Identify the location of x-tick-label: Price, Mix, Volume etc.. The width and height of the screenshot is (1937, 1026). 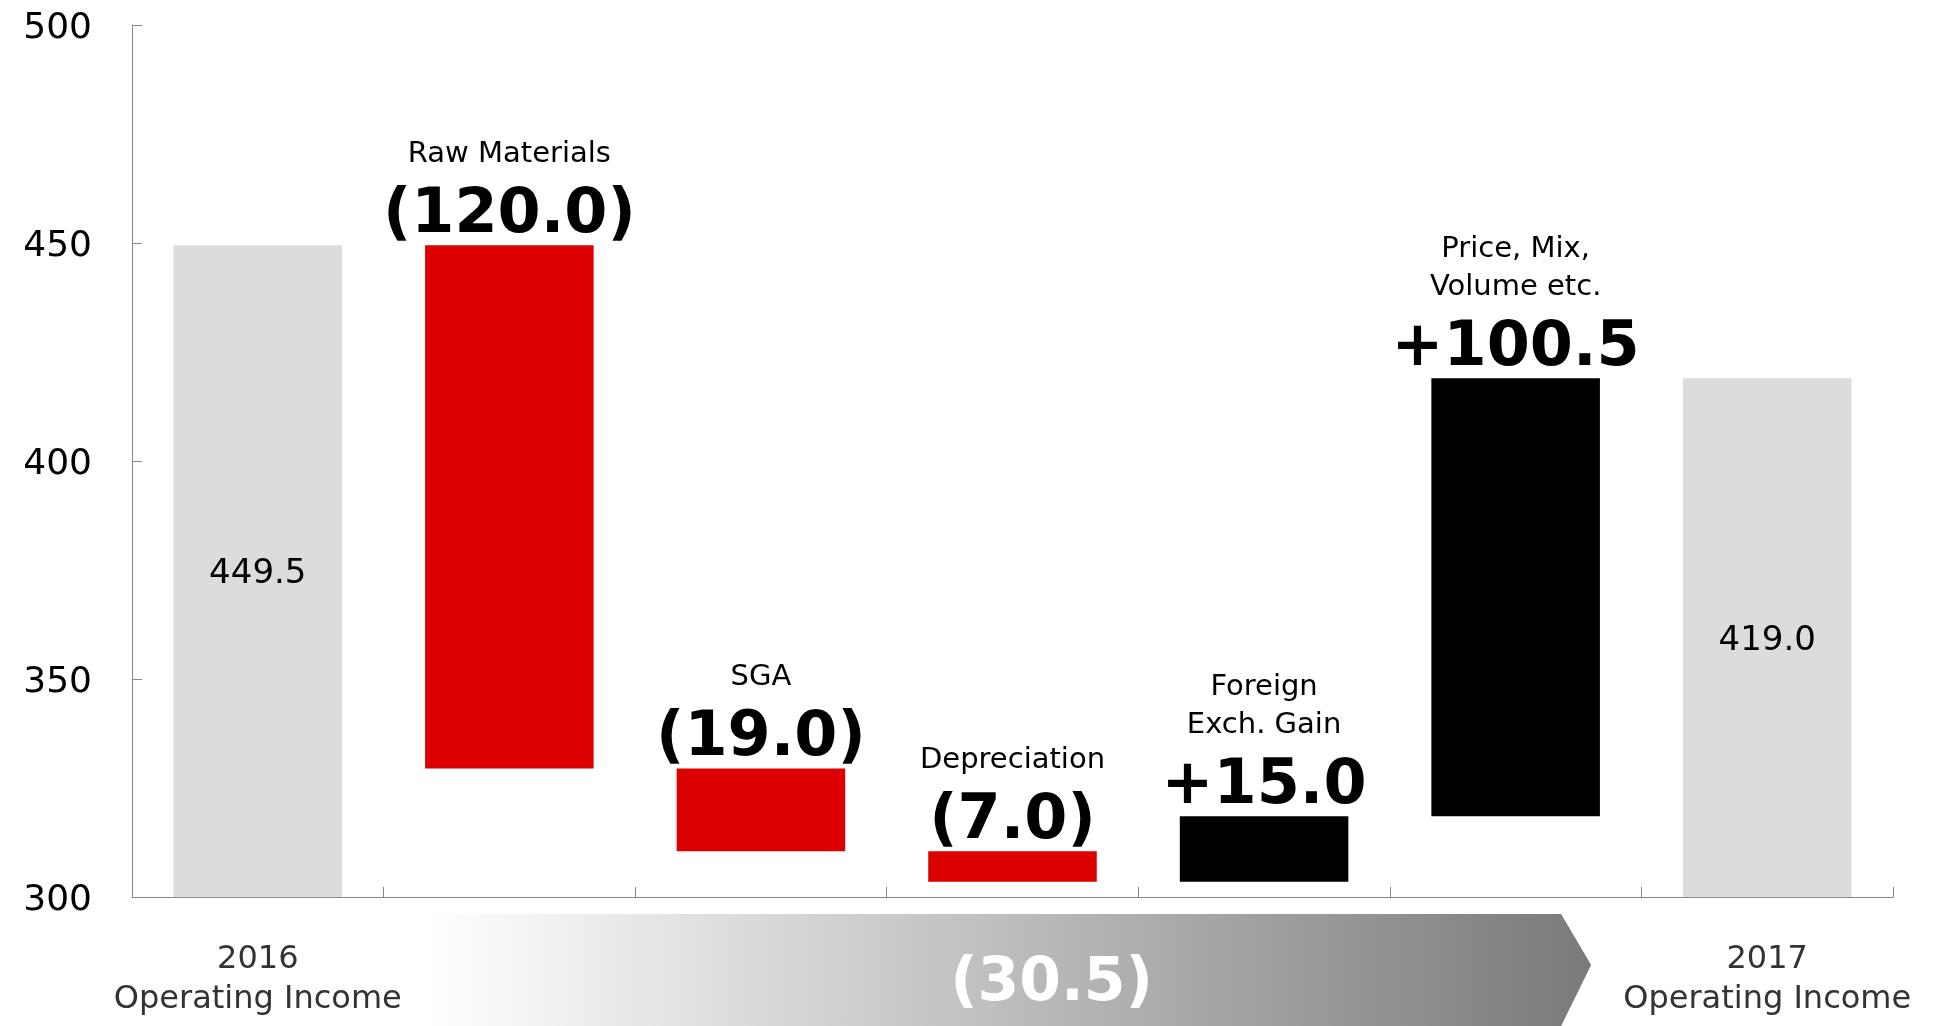
(1515, 266).